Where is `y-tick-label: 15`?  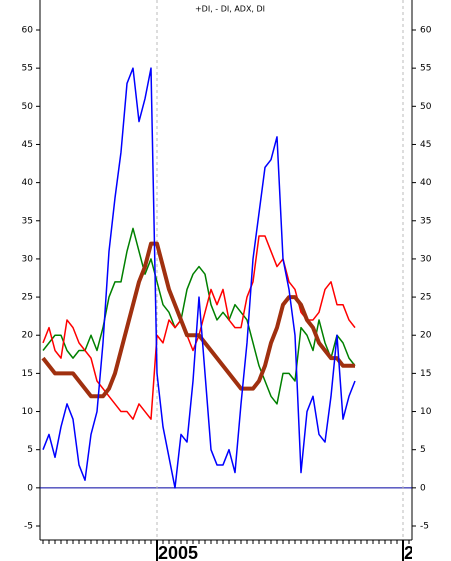
y-tick-label: 15 is located at coordinates (27, 374).